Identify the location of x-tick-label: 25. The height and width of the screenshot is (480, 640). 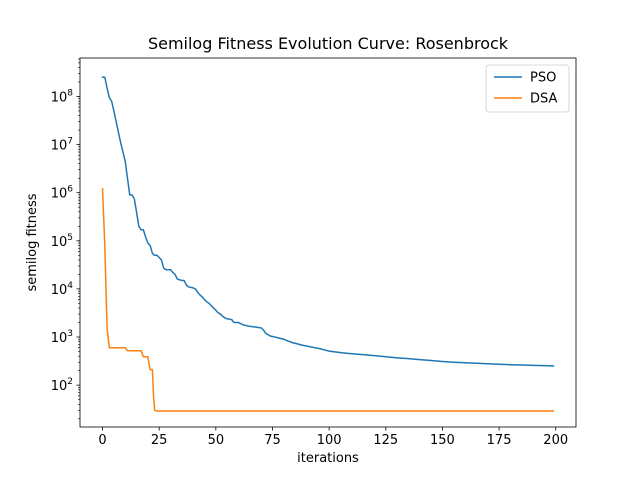
(159, 440).